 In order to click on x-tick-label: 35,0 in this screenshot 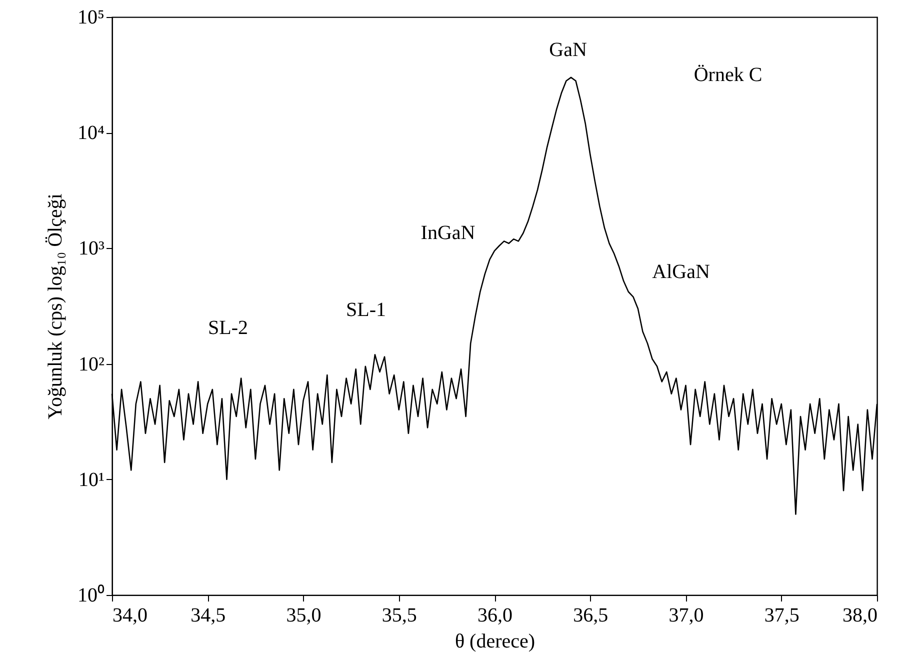, I will do `click(304, 615)`.